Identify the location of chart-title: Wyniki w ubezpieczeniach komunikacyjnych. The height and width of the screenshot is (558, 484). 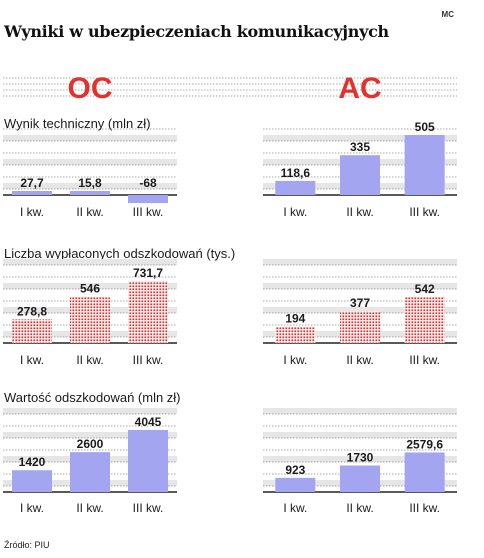
(196, 31).